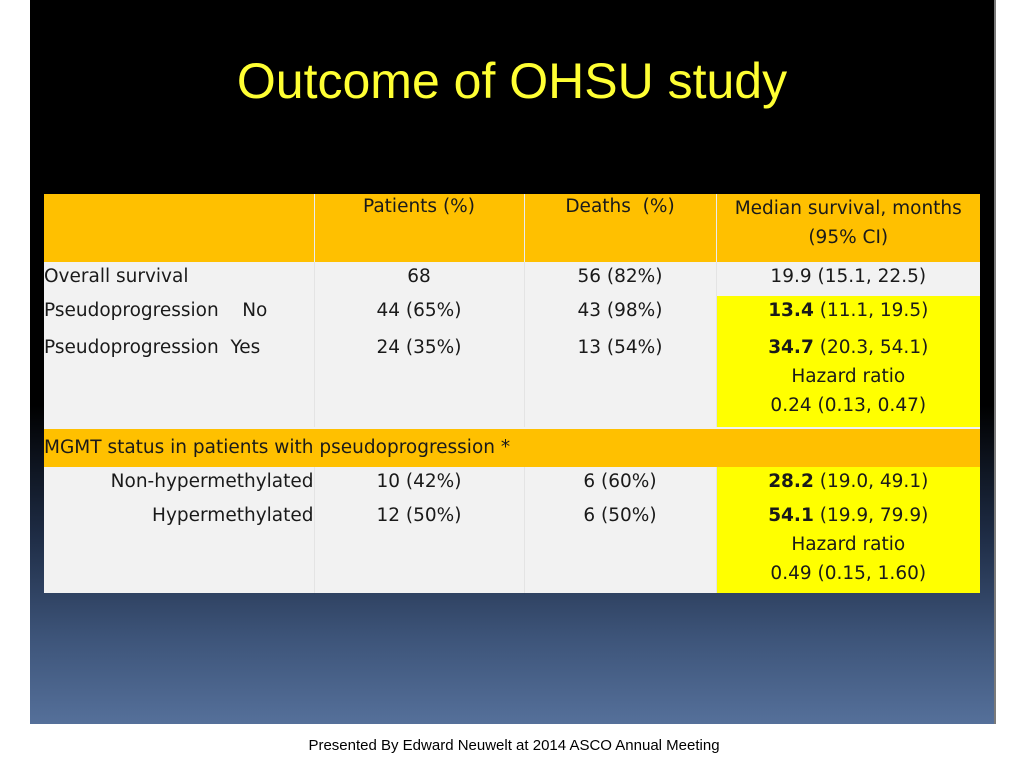 This screenshot has width=1024, height=768. What do you see at coordinates (620, 484) in the screenshot?
I see `deaths-cell: 6 (60%)` at bounding box center [620, 484].